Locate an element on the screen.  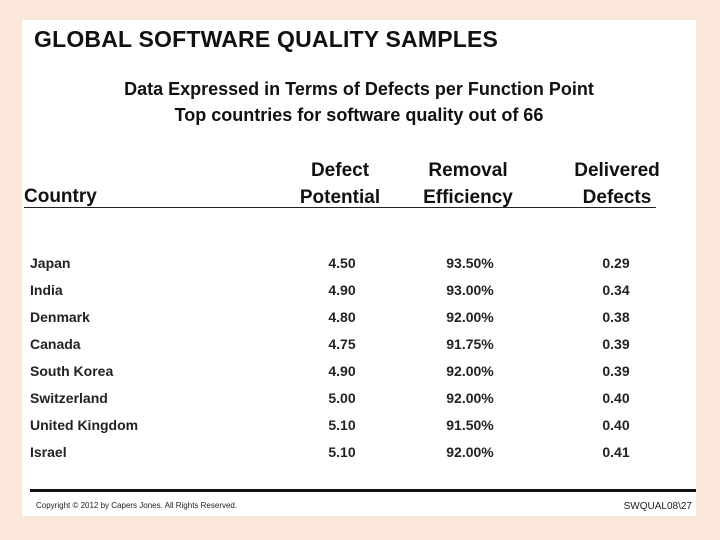
header-removal-efficiency: Removal Efficiency is located at coordinates (468, 184).